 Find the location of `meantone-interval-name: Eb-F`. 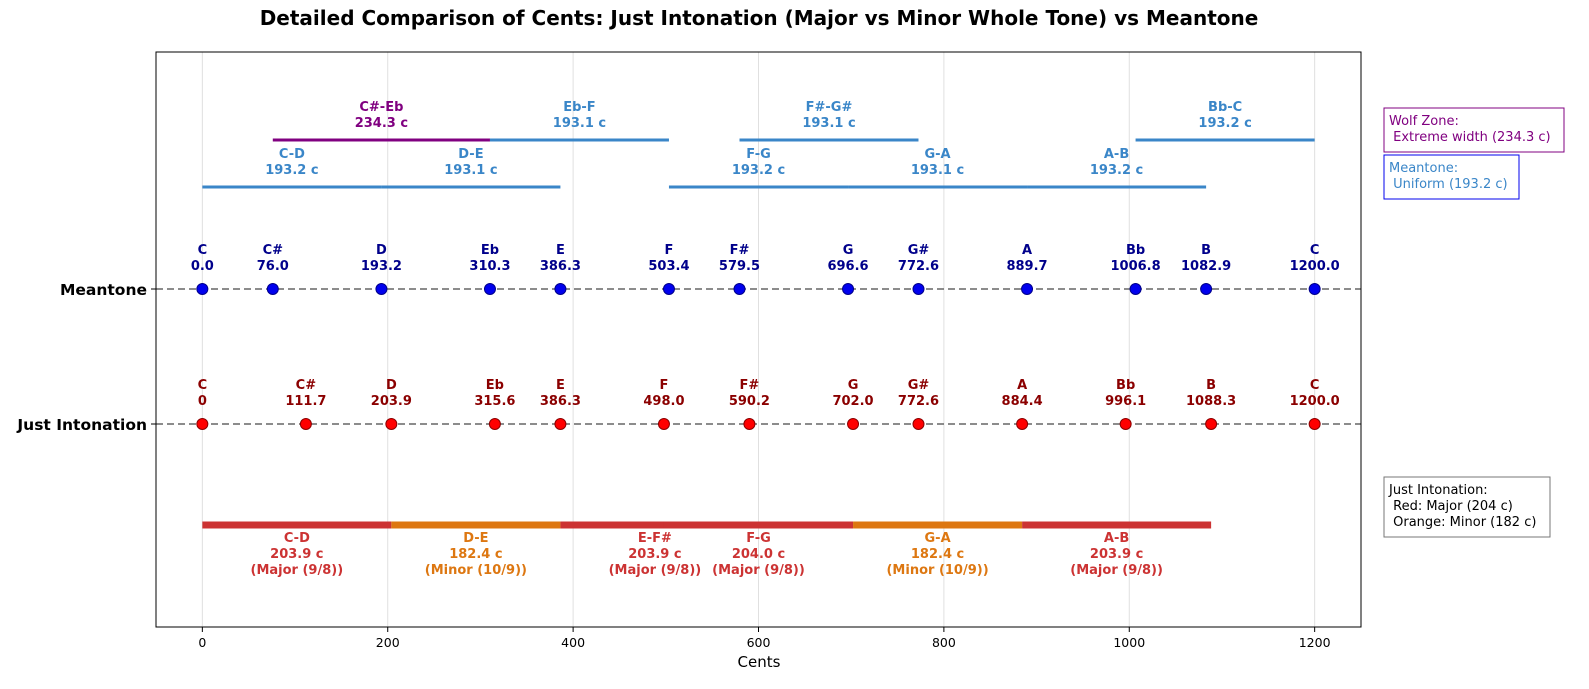

meantone-interval-name: Eb-F is located at coordinates (579, 107).